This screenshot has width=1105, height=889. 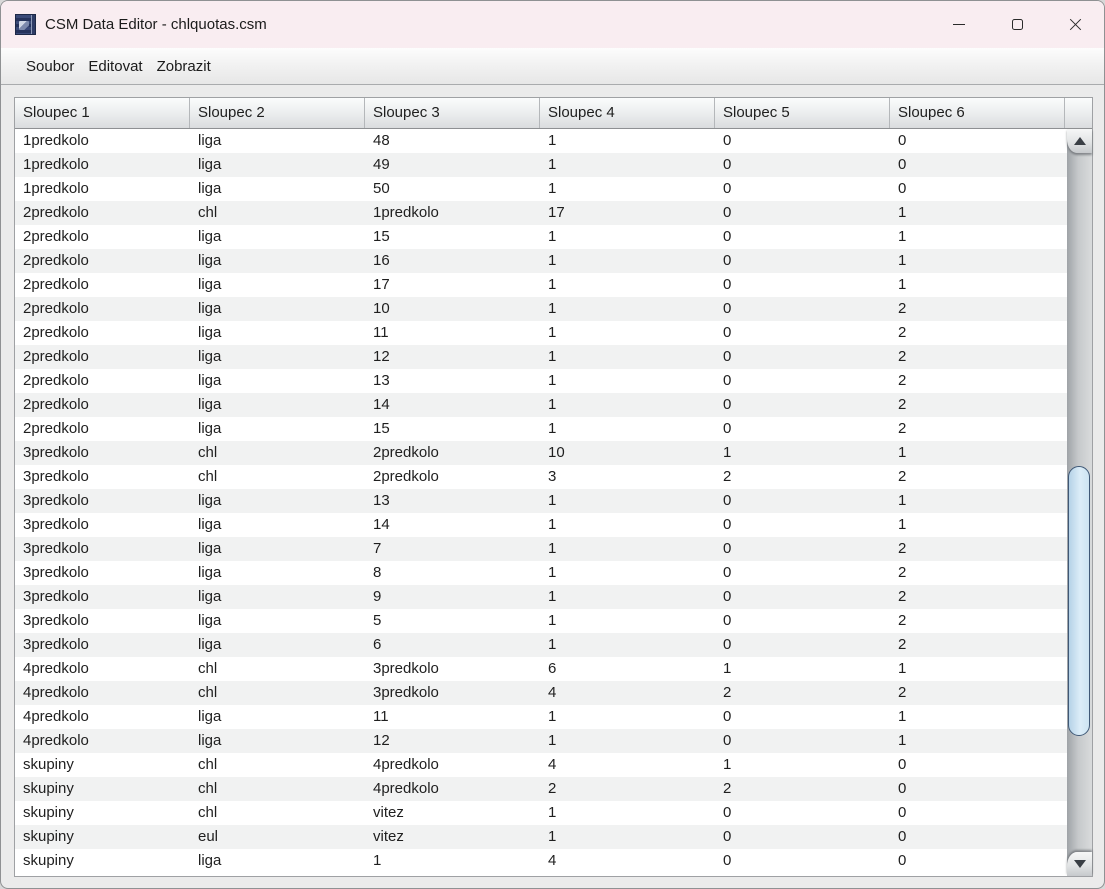 What do you see at coordinates (1079, 601) in the screenshot?
I see `scrollbar-thumb` at bounding box center [1079, 601].